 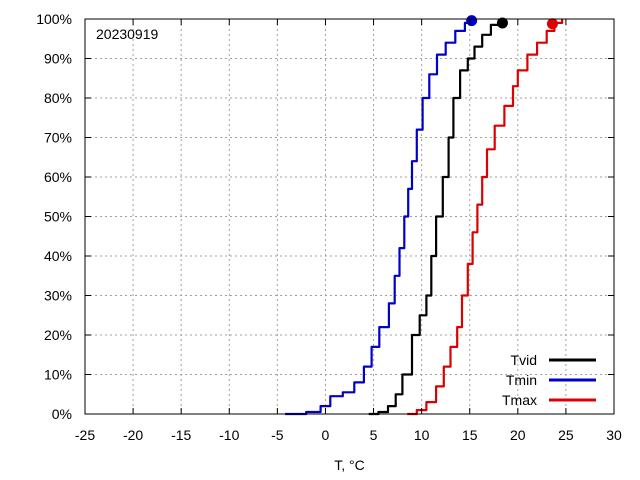 What do you see at coordinates (58, 256) in the screenshot?
I see `y-tick-label: 40%` at bounding box center [58, 256].